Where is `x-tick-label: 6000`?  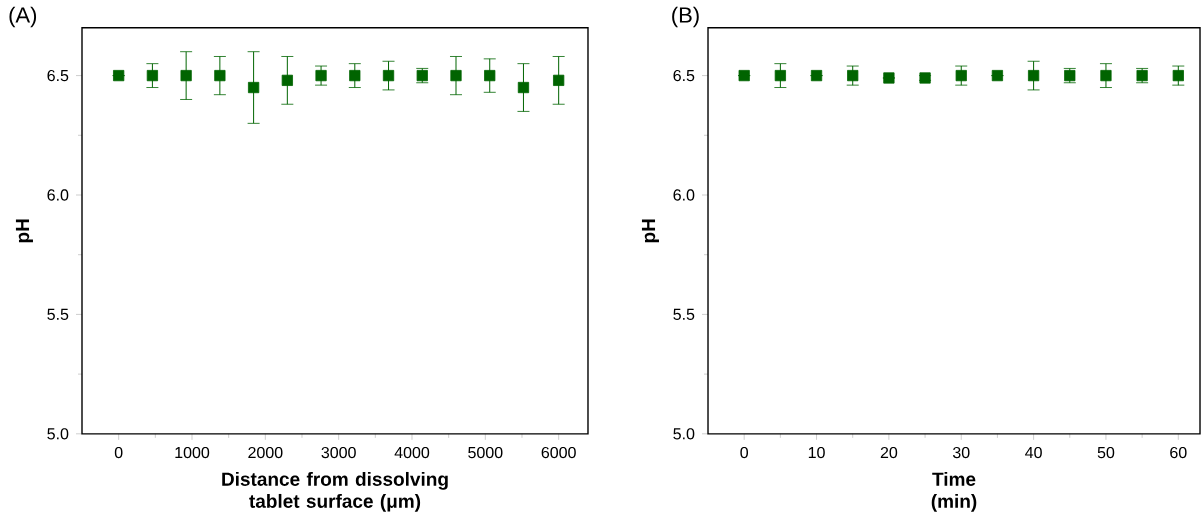
x-tick-label: 6000 is located at coordinates (558, 452).